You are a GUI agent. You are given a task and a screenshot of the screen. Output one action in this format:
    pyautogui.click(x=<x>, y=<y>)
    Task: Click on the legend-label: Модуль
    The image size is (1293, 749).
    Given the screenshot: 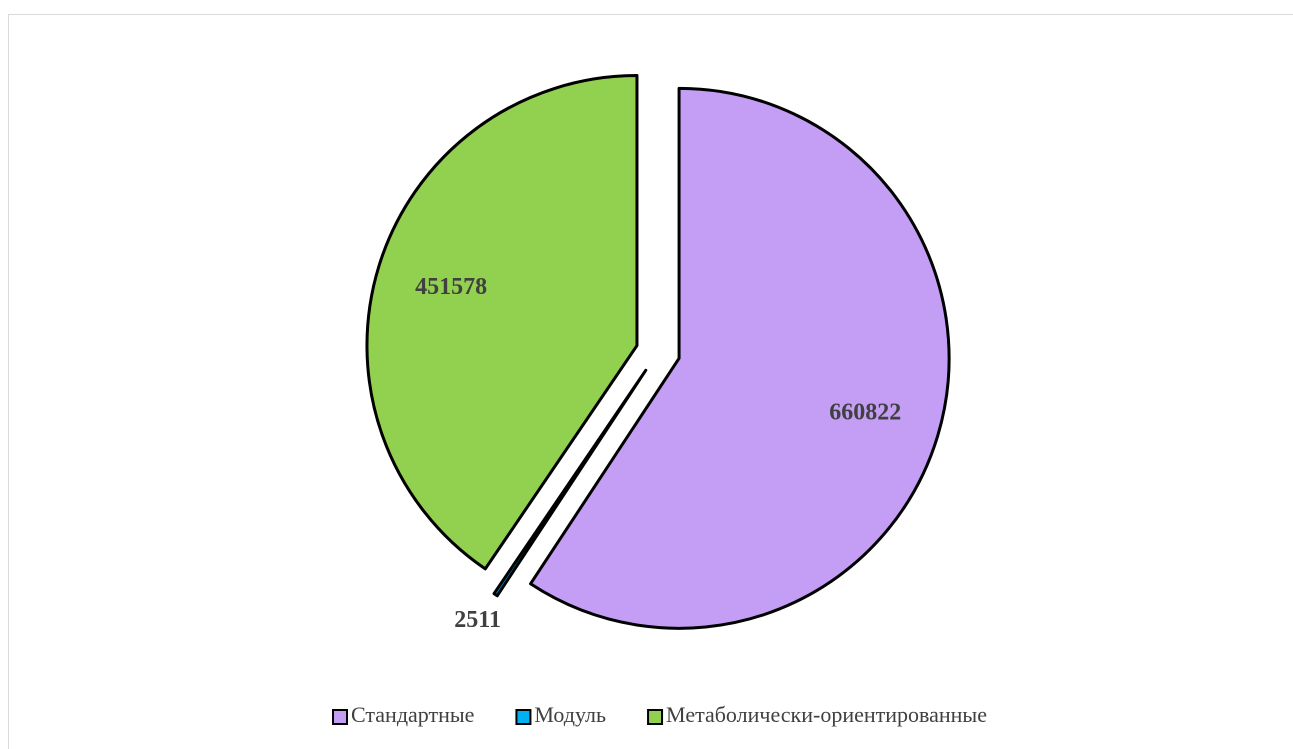 What is the action you would take?
    pyautogui.click(x=570, y=714)
    